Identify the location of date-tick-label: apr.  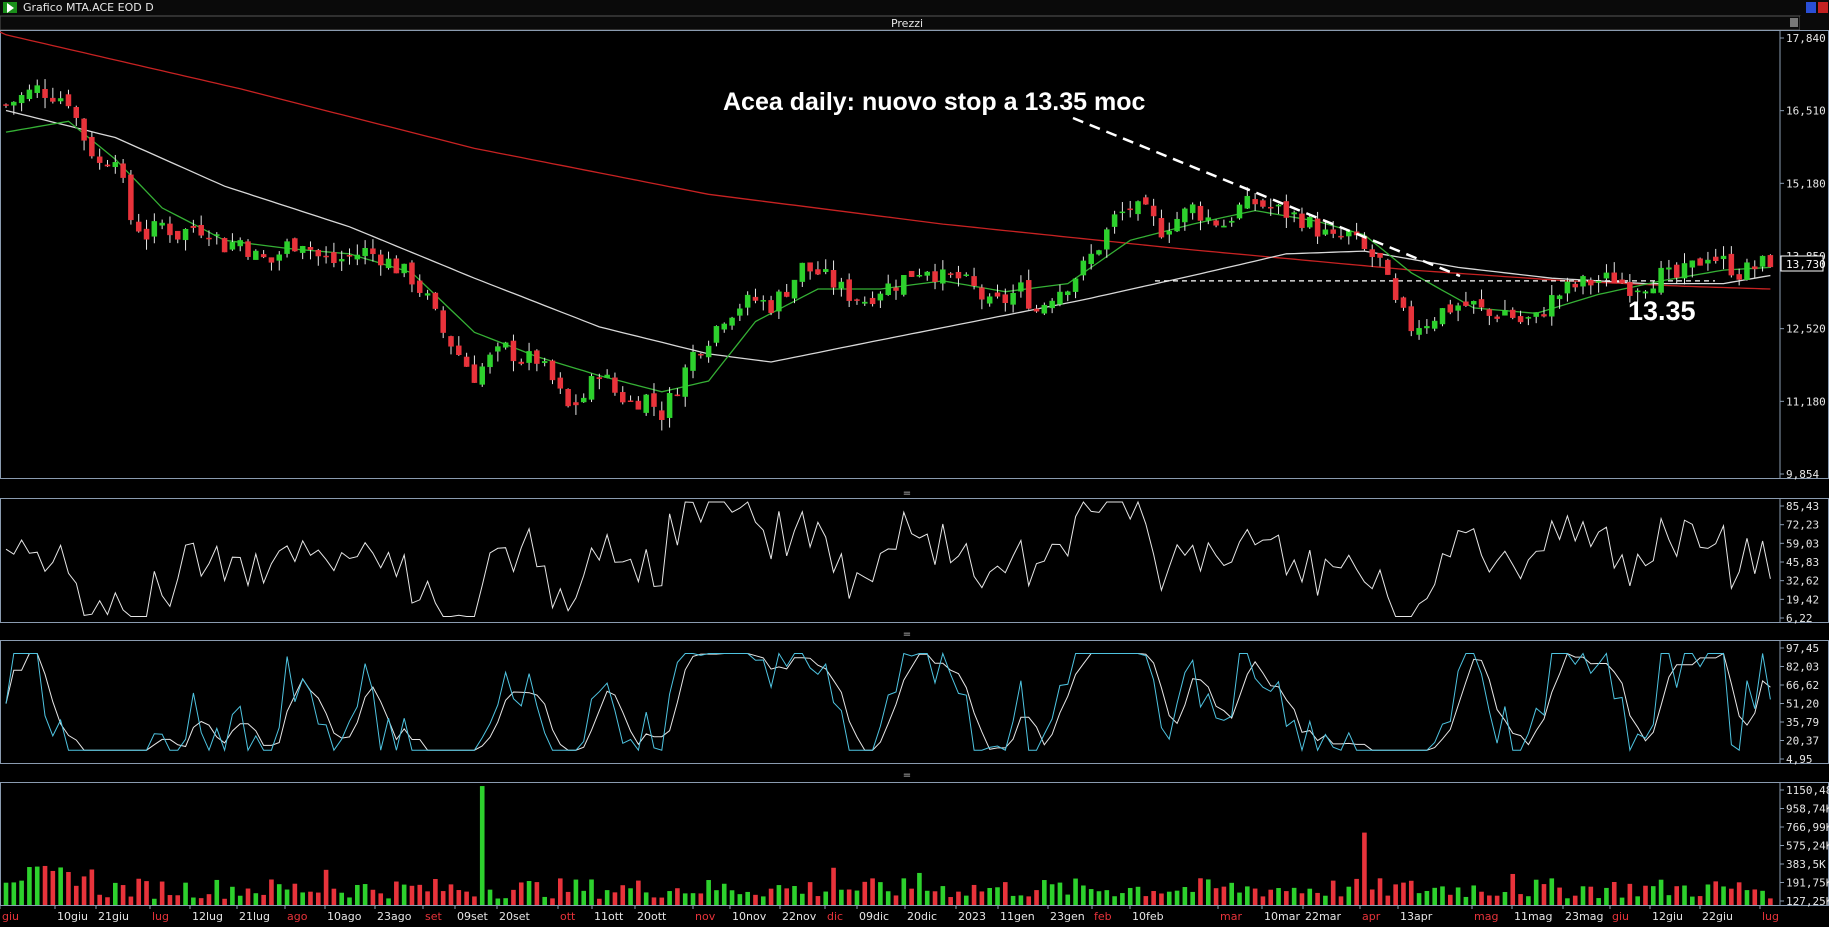
(1371, 916).